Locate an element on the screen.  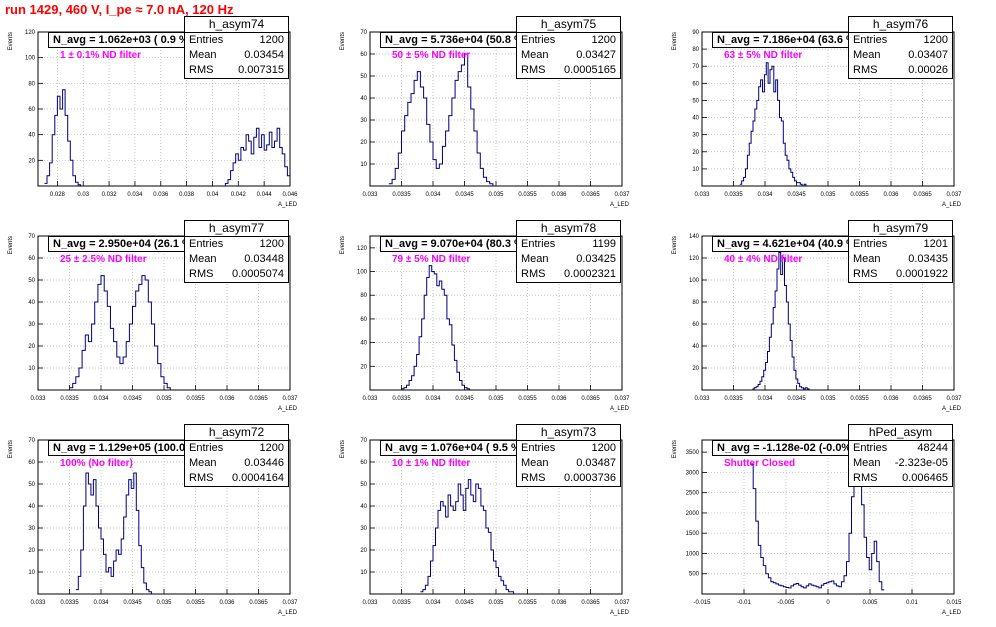
y-tick-label: 1000 is located at coordinates (693, 554).